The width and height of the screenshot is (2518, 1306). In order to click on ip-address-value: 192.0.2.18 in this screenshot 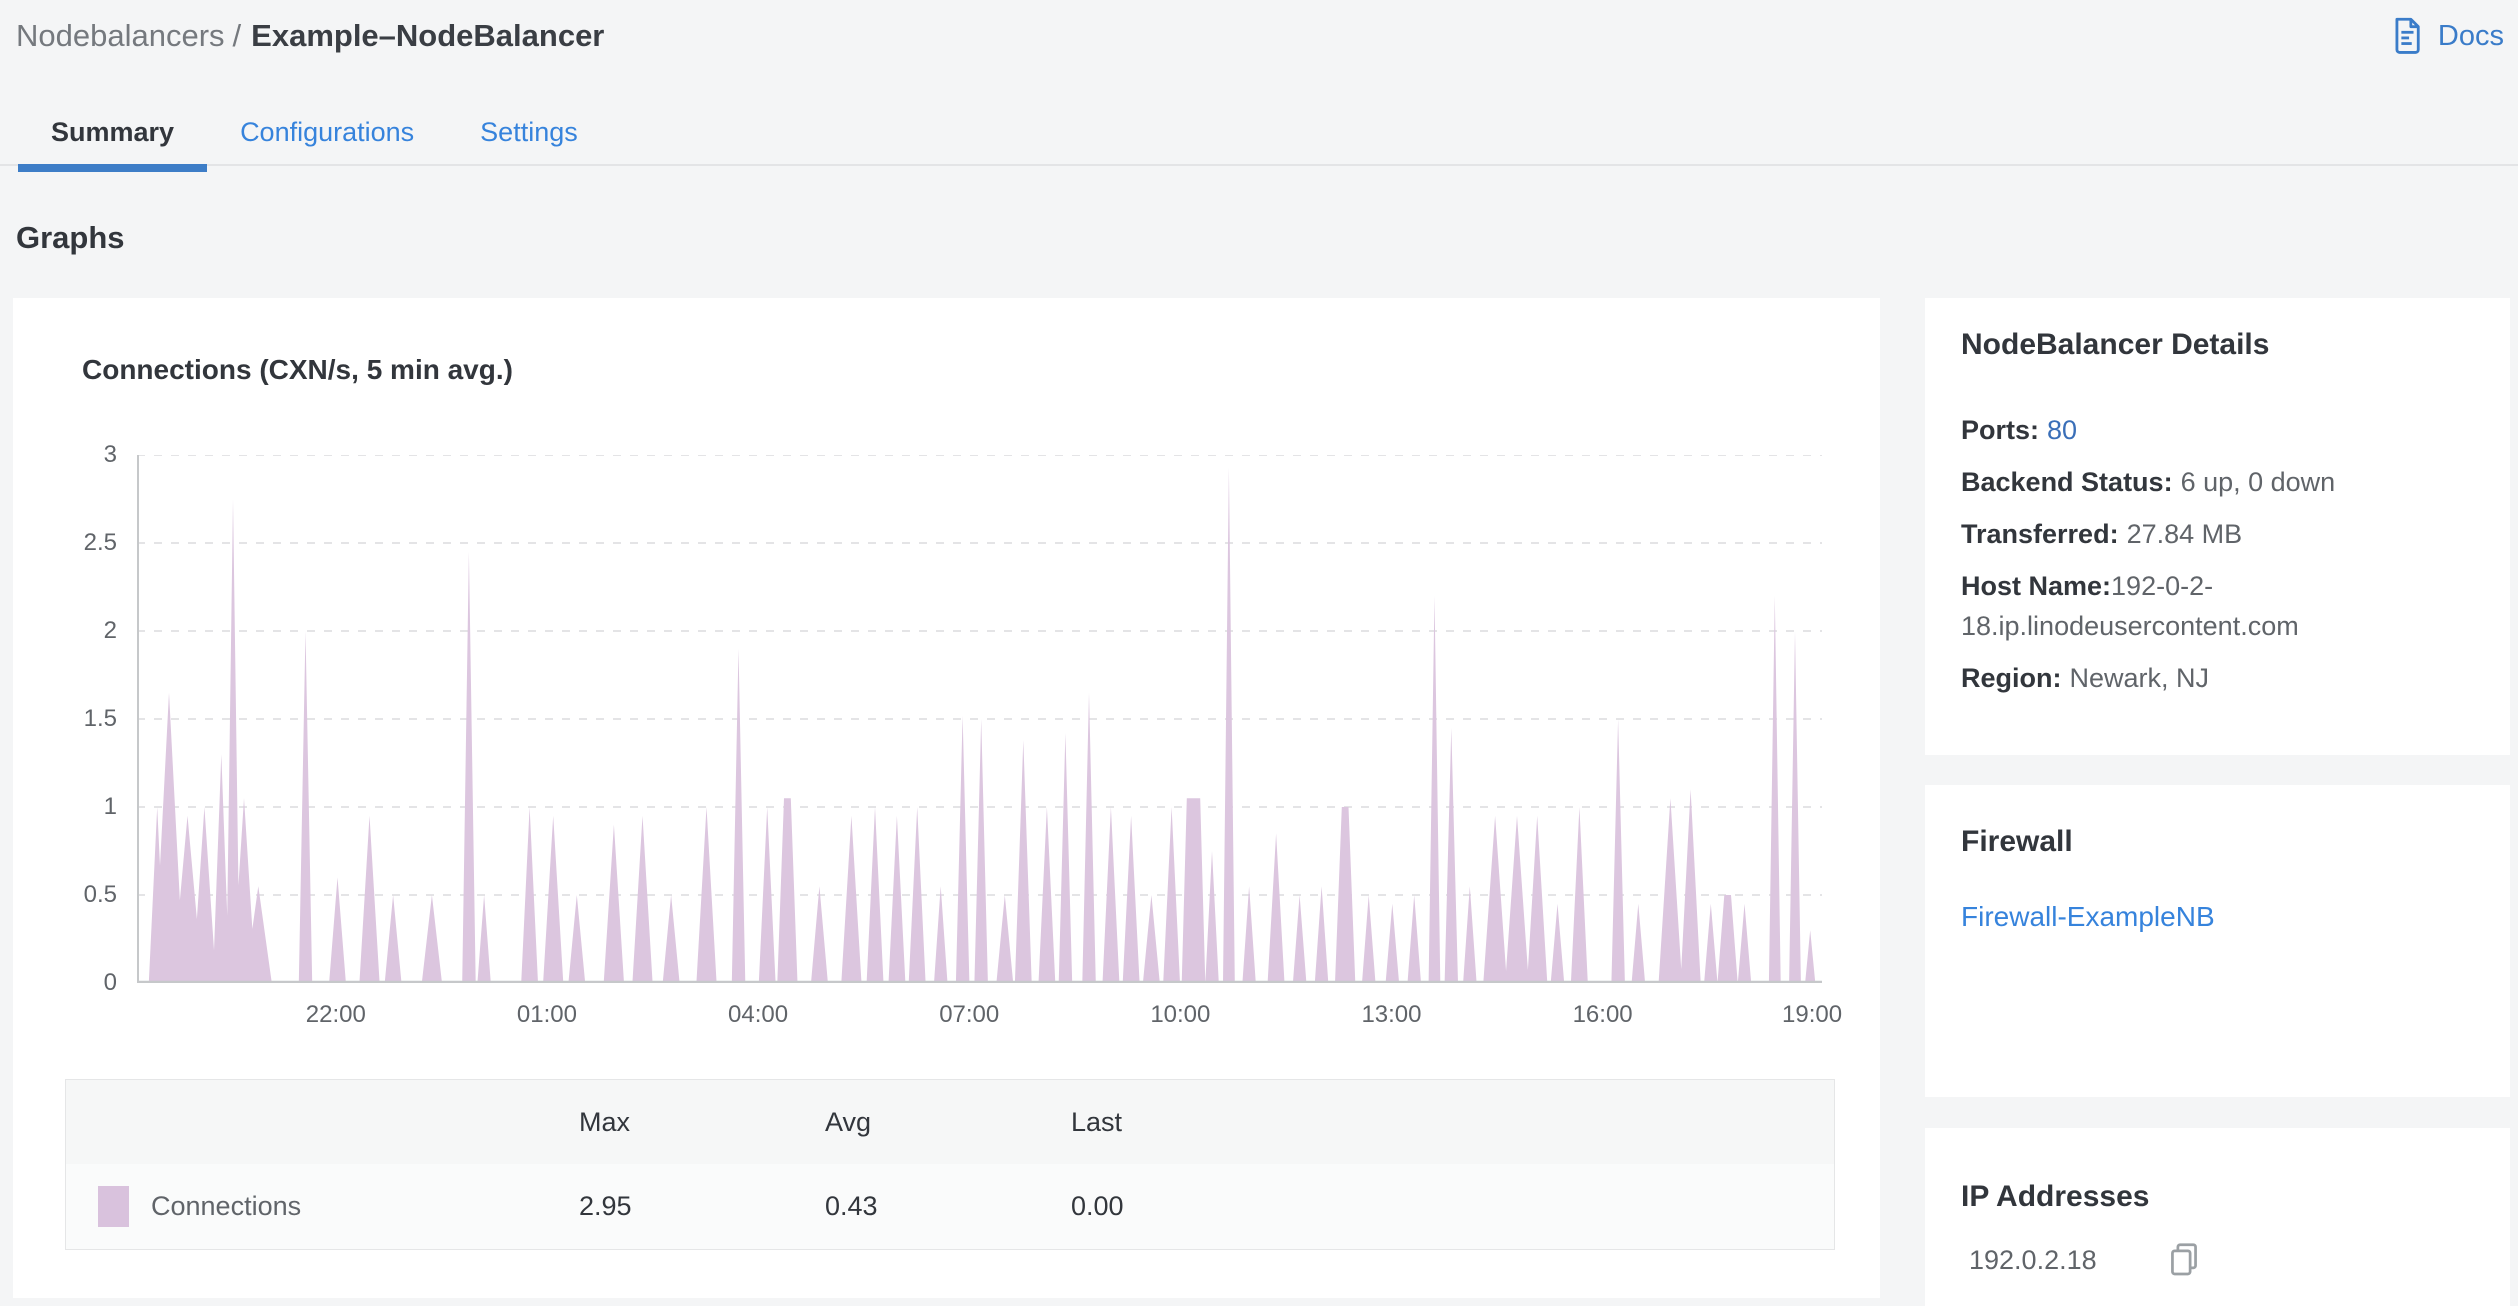, I will do `click(2033, 1260)`.